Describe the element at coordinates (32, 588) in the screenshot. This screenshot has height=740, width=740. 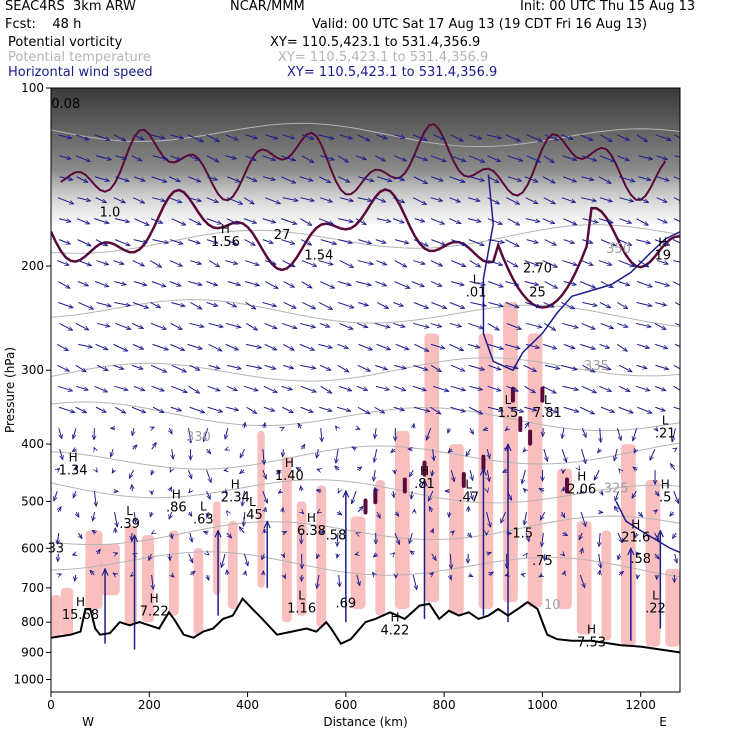
I see `y-tick-label: 700` at that location.